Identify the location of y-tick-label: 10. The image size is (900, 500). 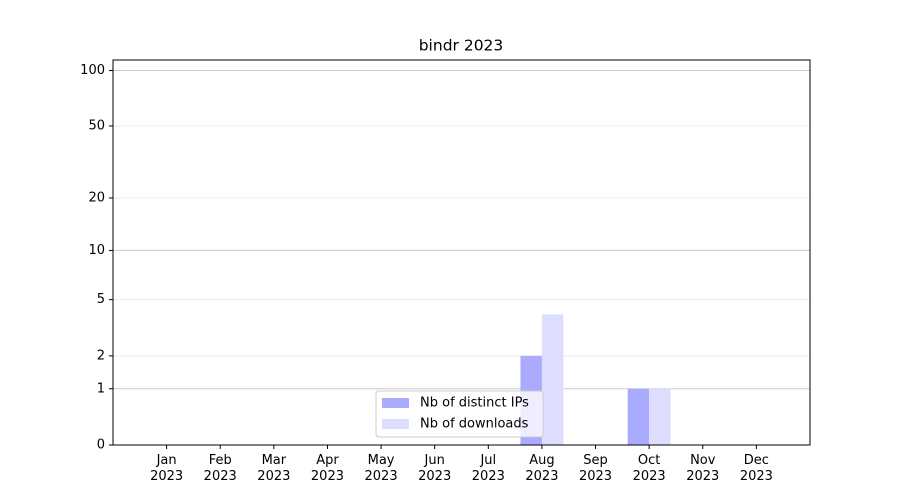
(96, 250).